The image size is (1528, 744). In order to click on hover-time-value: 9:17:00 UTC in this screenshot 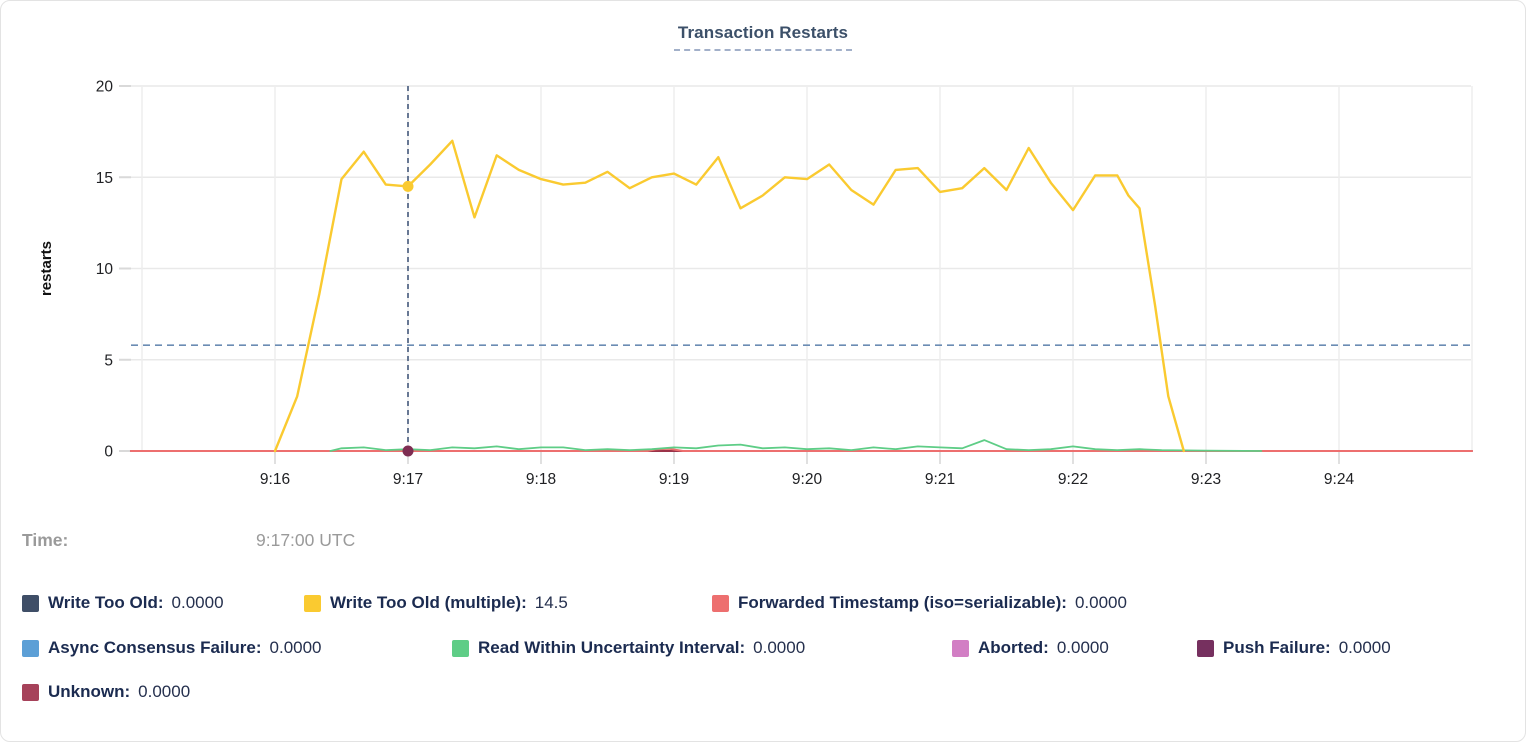, I will do `click(306, 540)`.